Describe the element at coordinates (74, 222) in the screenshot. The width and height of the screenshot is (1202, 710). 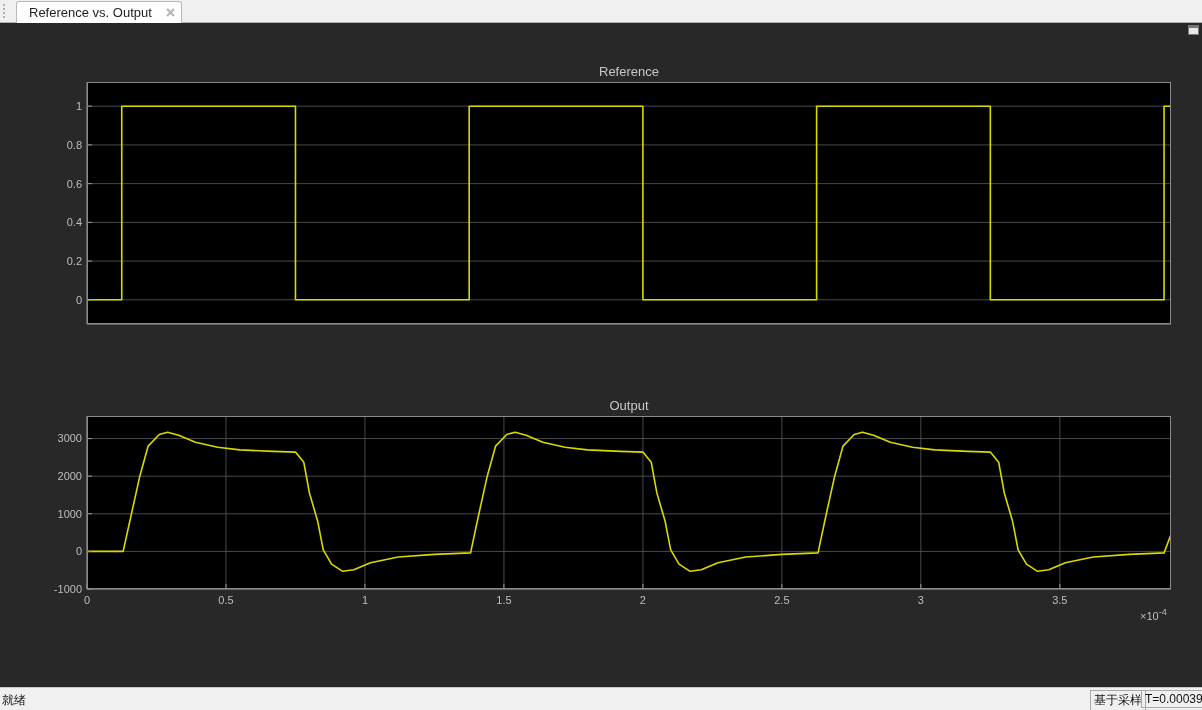
I see `y-tick-label: 0.4` at that location.